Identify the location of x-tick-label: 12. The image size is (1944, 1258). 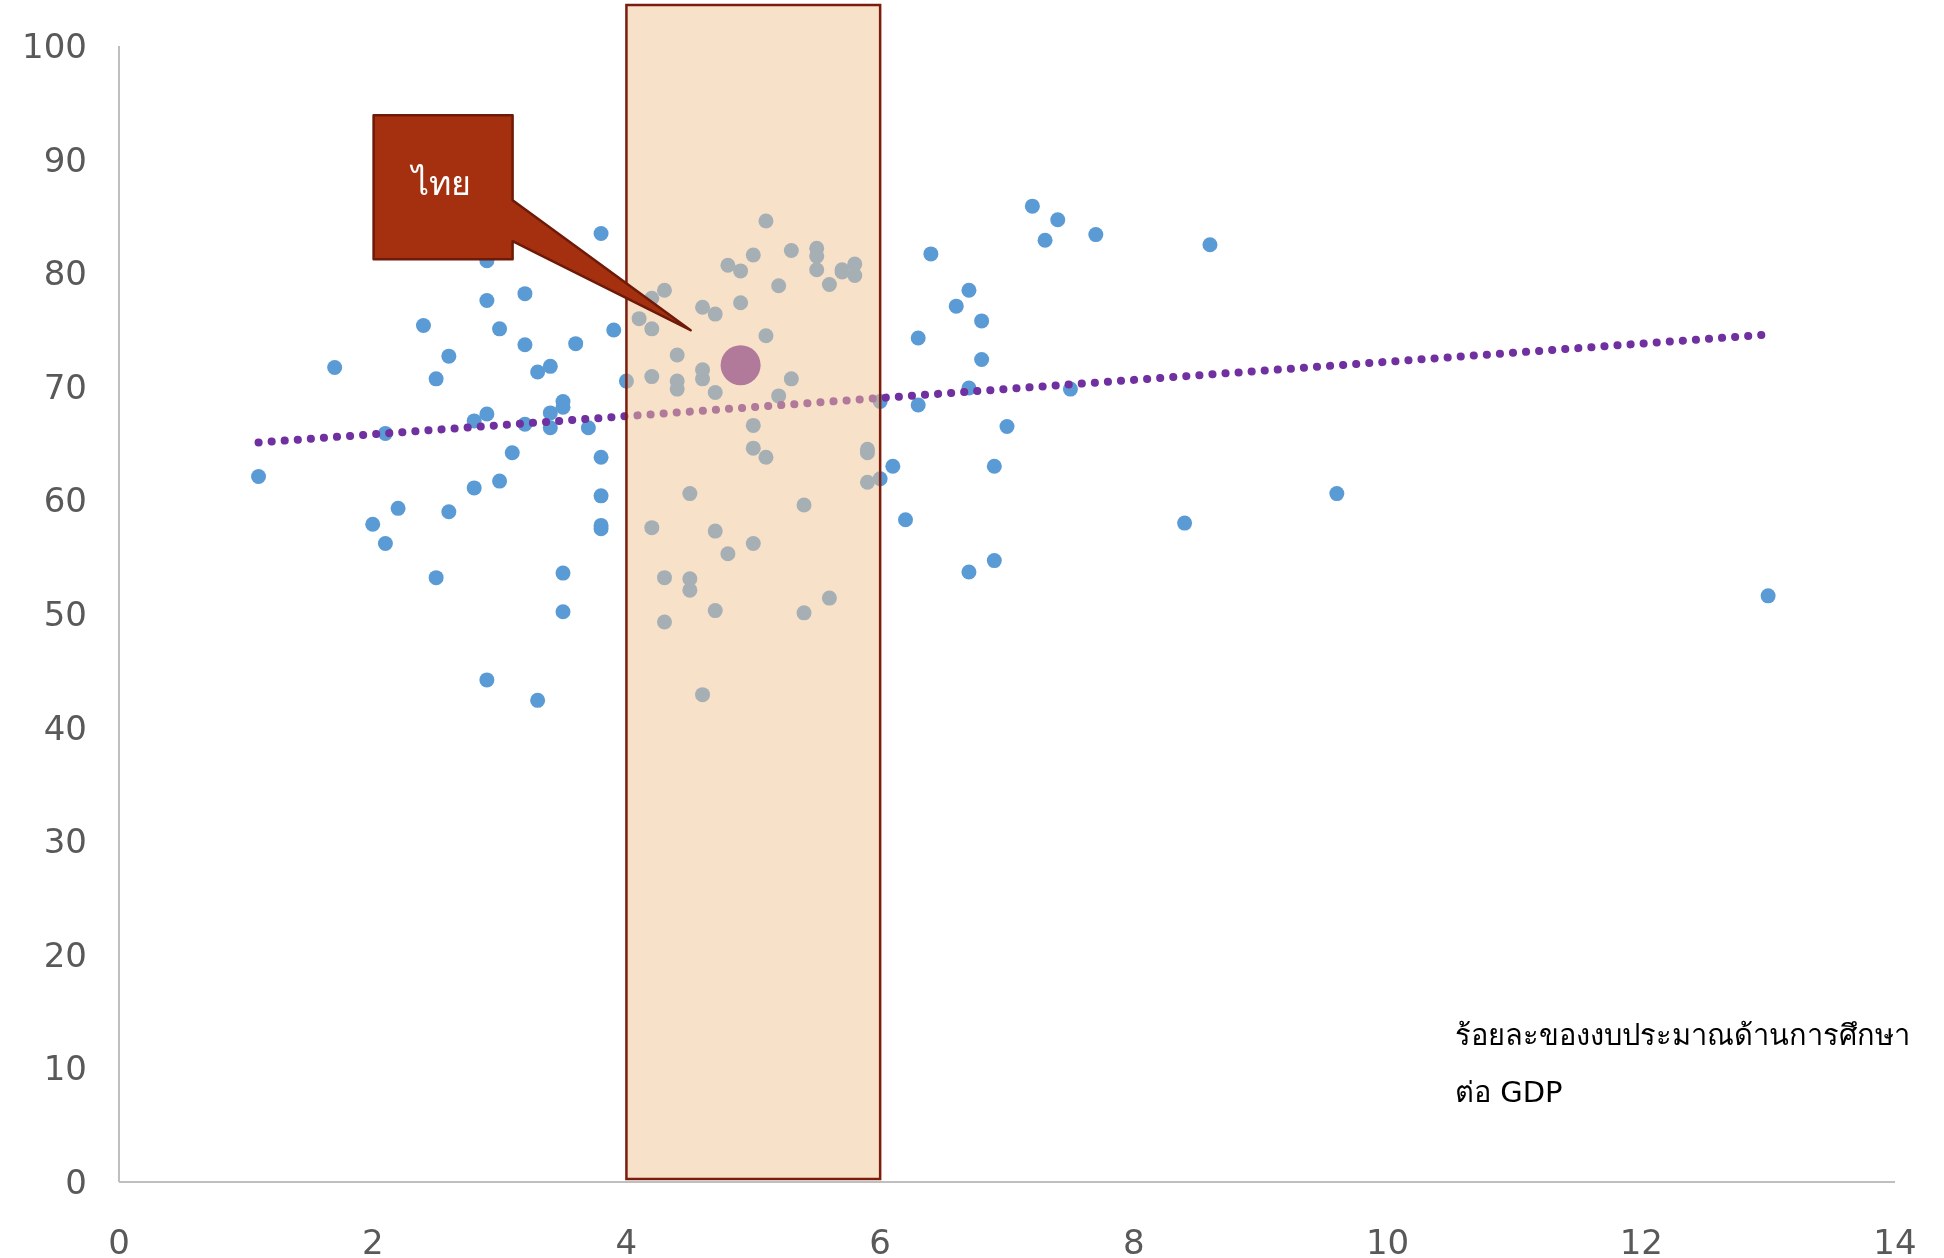
(1641, 1240).